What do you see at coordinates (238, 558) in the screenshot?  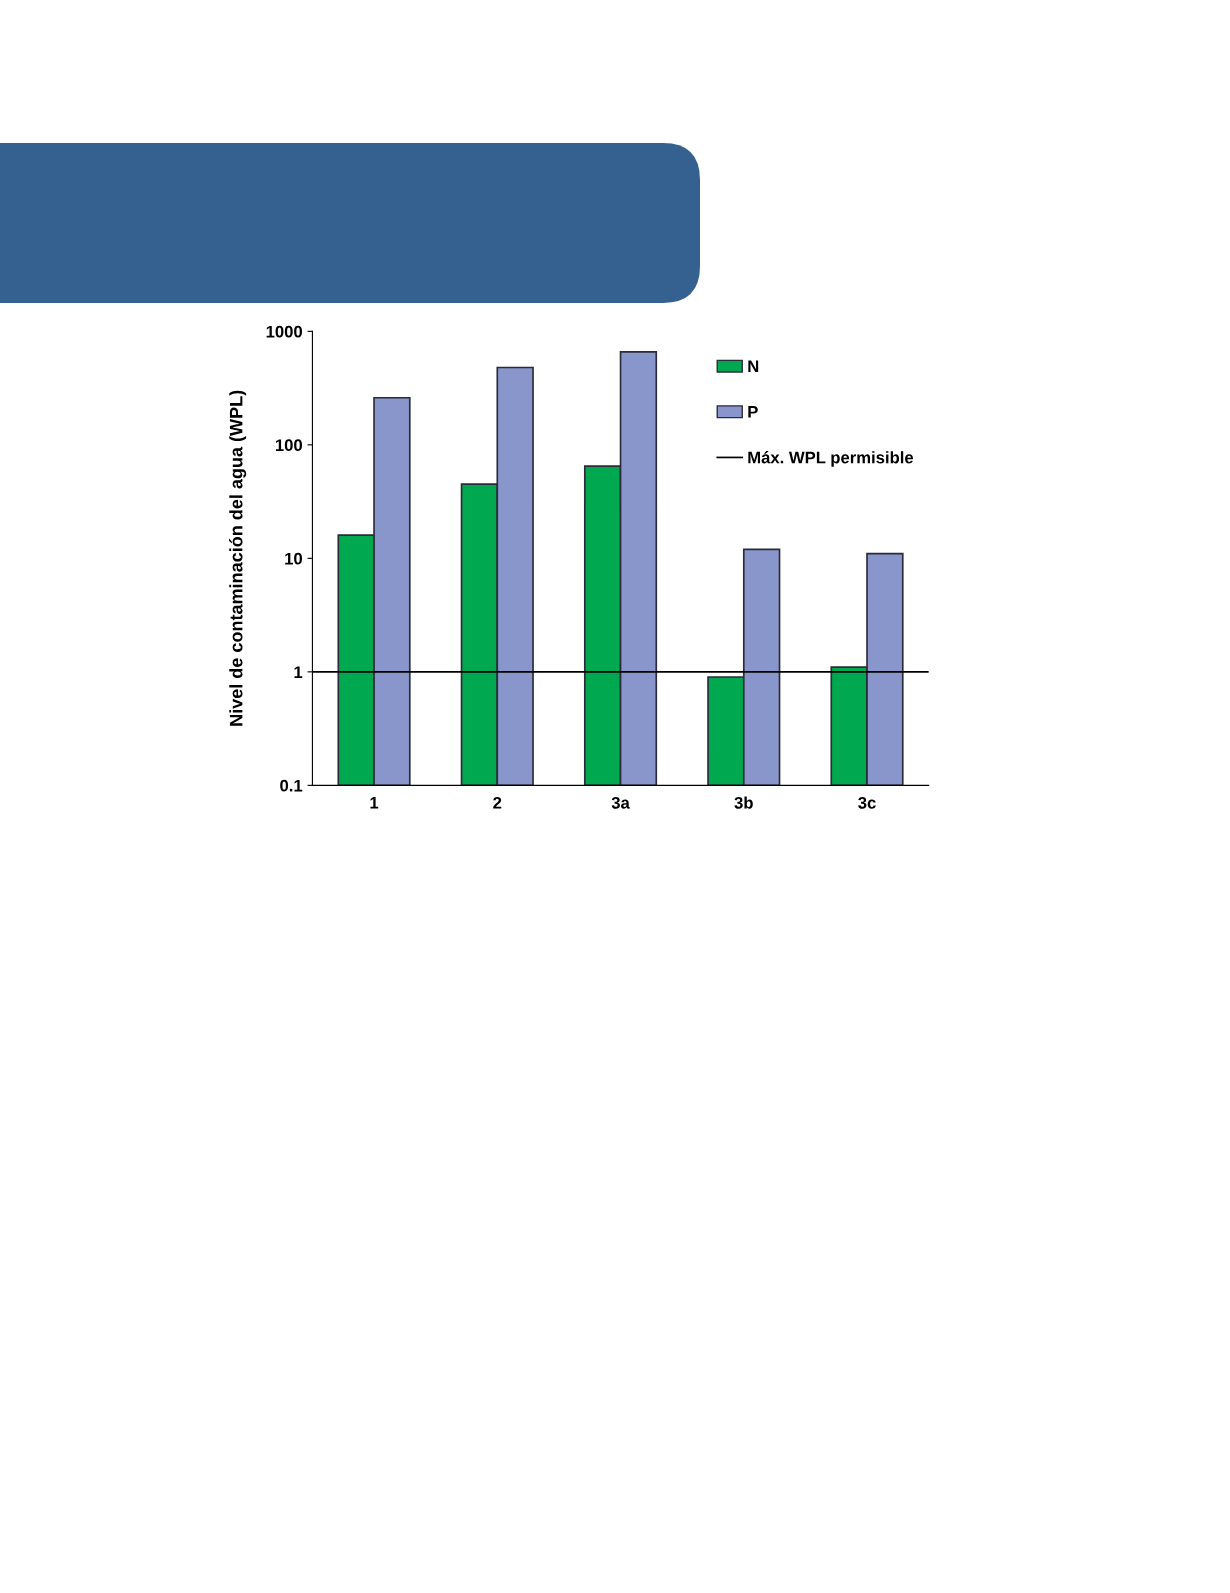 I see `y-axis-title: Nivel de contaminación del agua (WPL)` at bounding box center [238, 558].